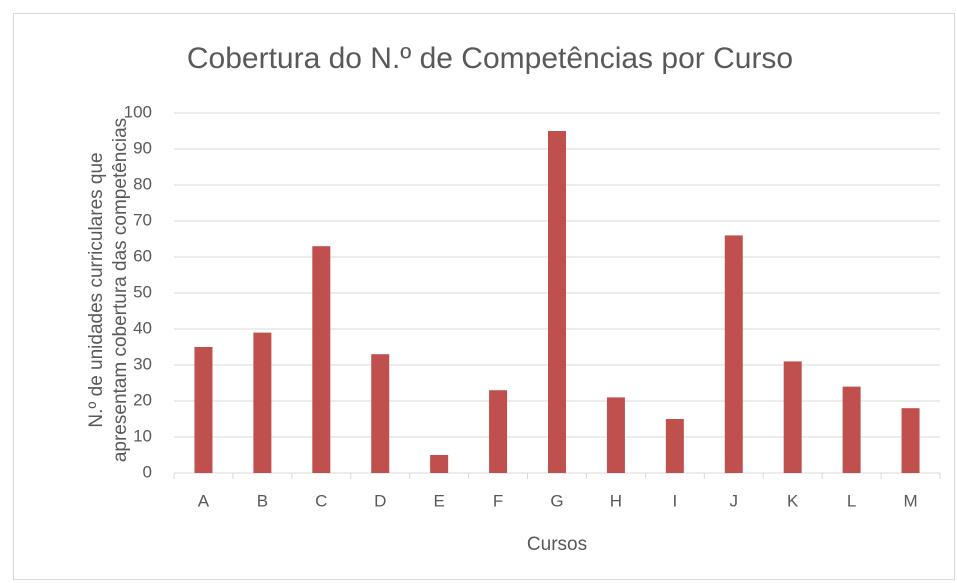 This screenshot has width=957, height=583. Describe the element at coordinates (204, 500) in the screenshot. I see `x-tick-label: A` at that location.